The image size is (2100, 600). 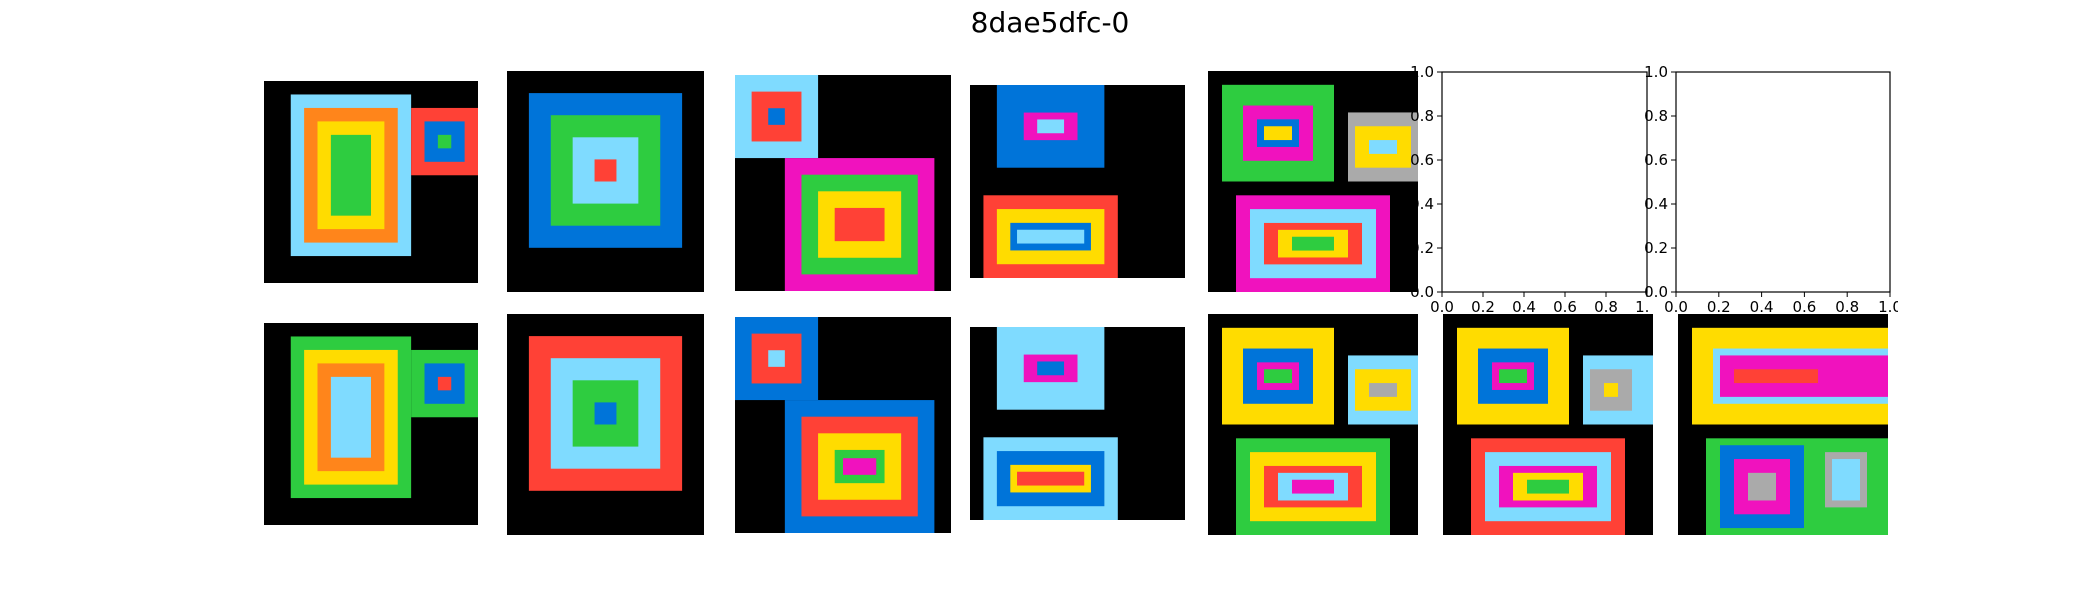 What do you see at coordinates (1313, 181) in the screenshot?
I see `panel-row1-col5` at bounding box center [1313, 181].